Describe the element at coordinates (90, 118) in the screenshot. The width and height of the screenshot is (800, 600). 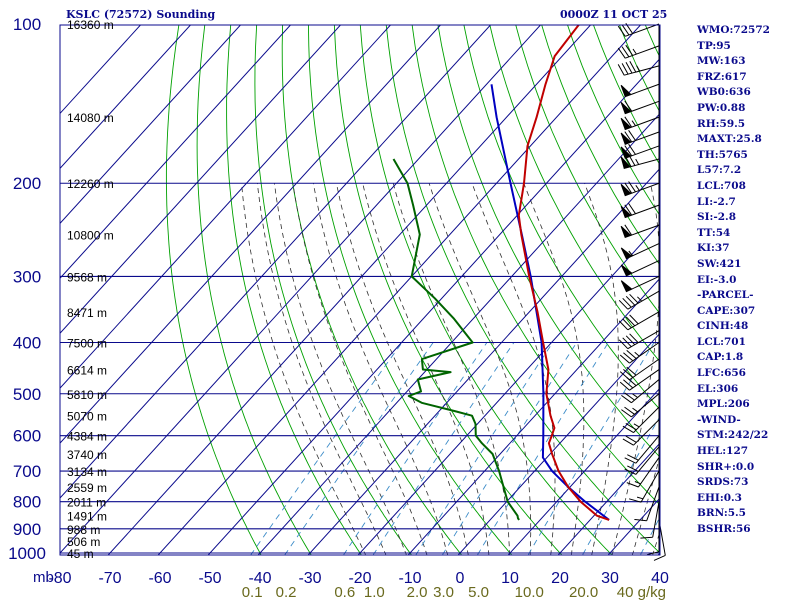
I see `height-label: 14080 m` at that location.